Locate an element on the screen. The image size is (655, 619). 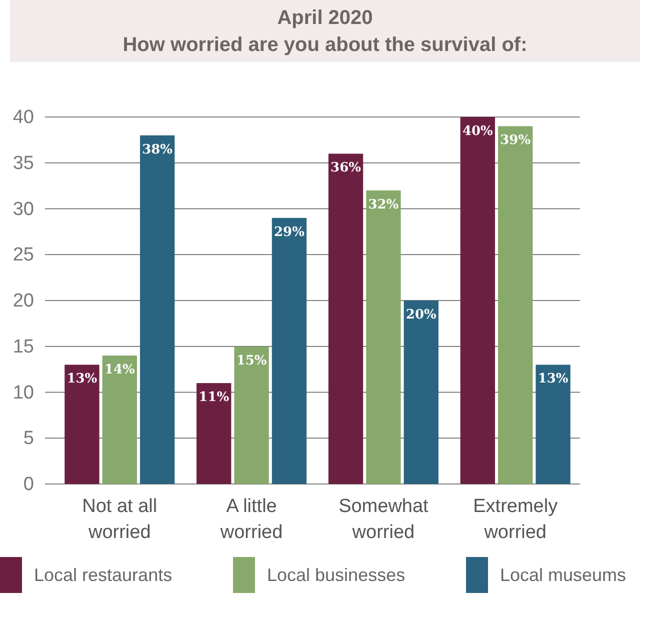
legend-label: Local restaurants is located at coordinates (103, 575).